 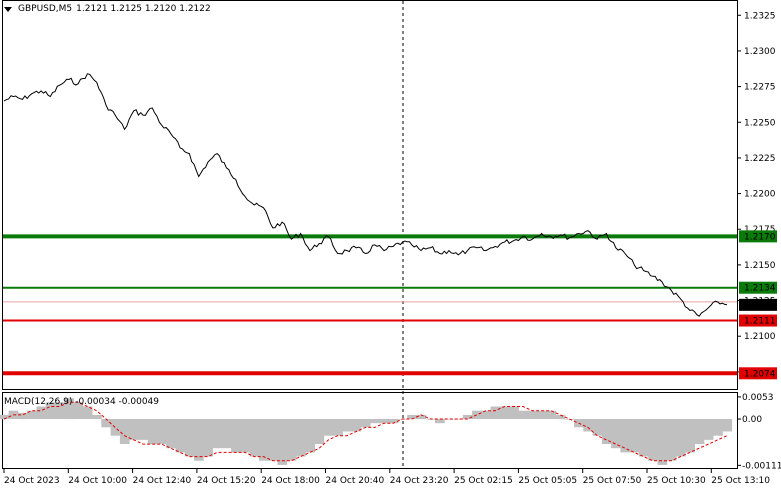 What do you see at coordinates (760, 337) in the screenshot?
I see `price-tick-label: 1.2100` at bounding box center [760, 337].